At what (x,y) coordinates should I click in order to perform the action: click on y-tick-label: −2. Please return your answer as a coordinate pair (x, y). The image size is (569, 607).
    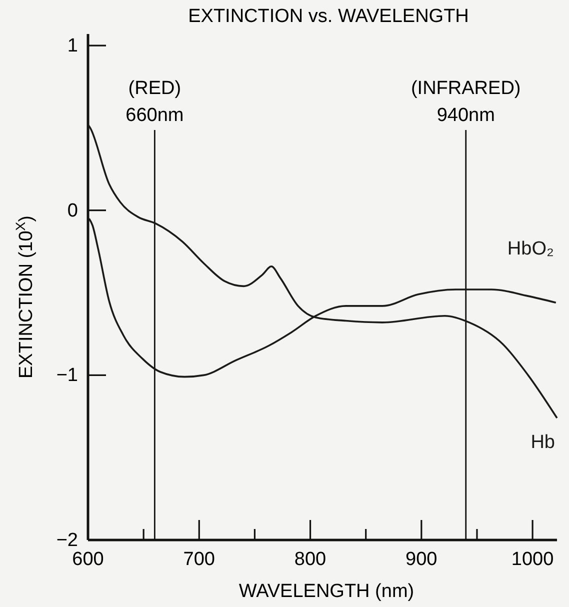
    Looking at the image, I should click on (67, 540).